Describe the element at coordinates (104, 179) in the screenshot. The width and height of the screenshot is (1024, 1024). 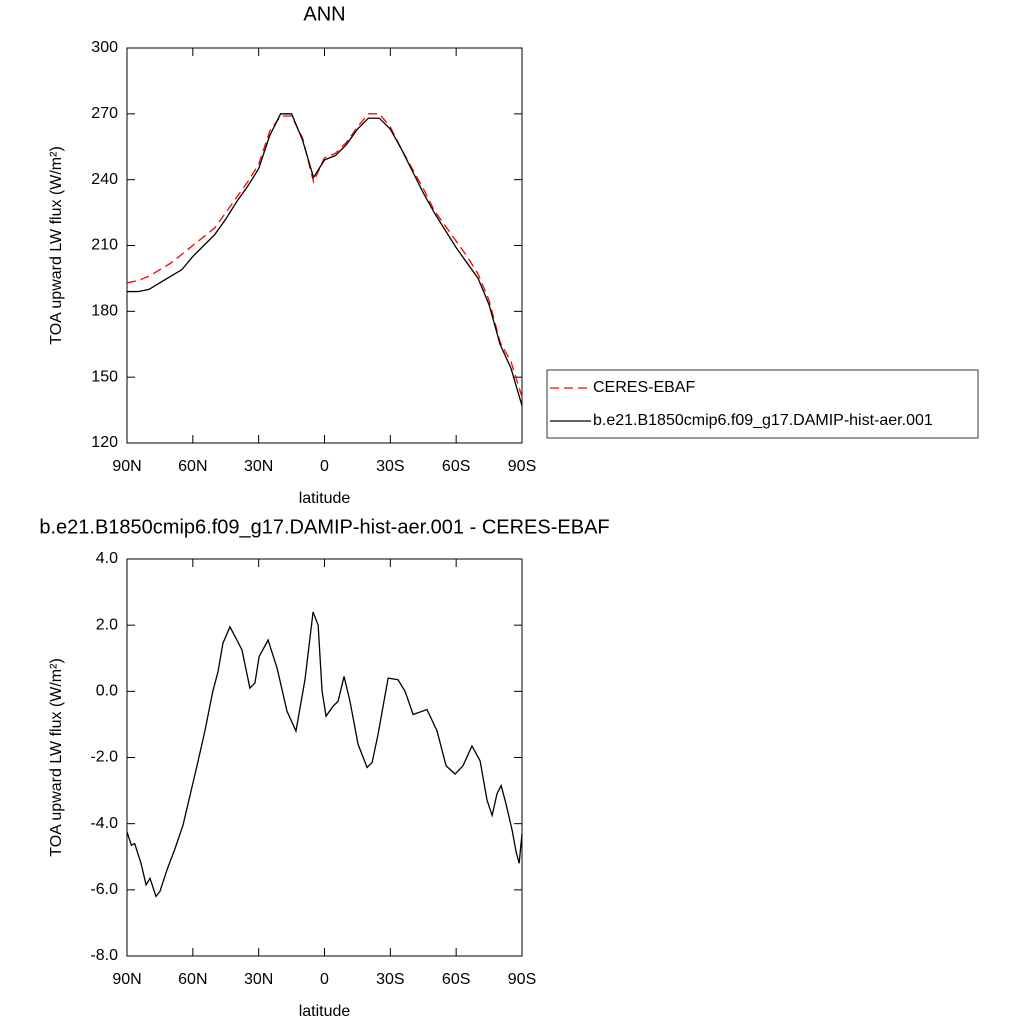
I see `y-tick-label: 240` at that location.